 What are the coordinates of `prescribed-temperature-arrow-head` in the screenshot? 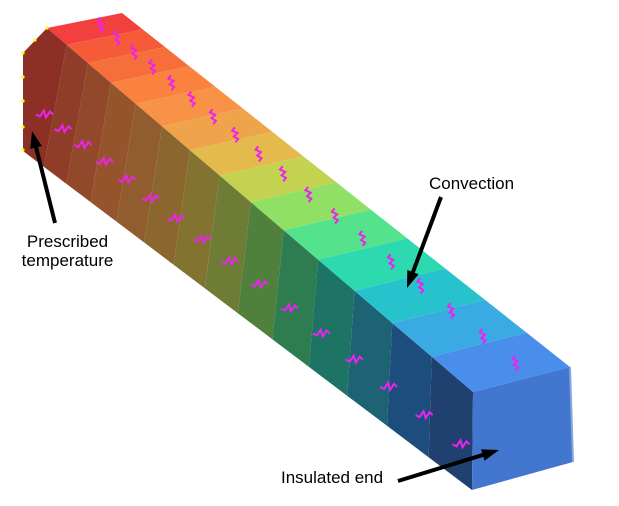 It's located at (36, 140).